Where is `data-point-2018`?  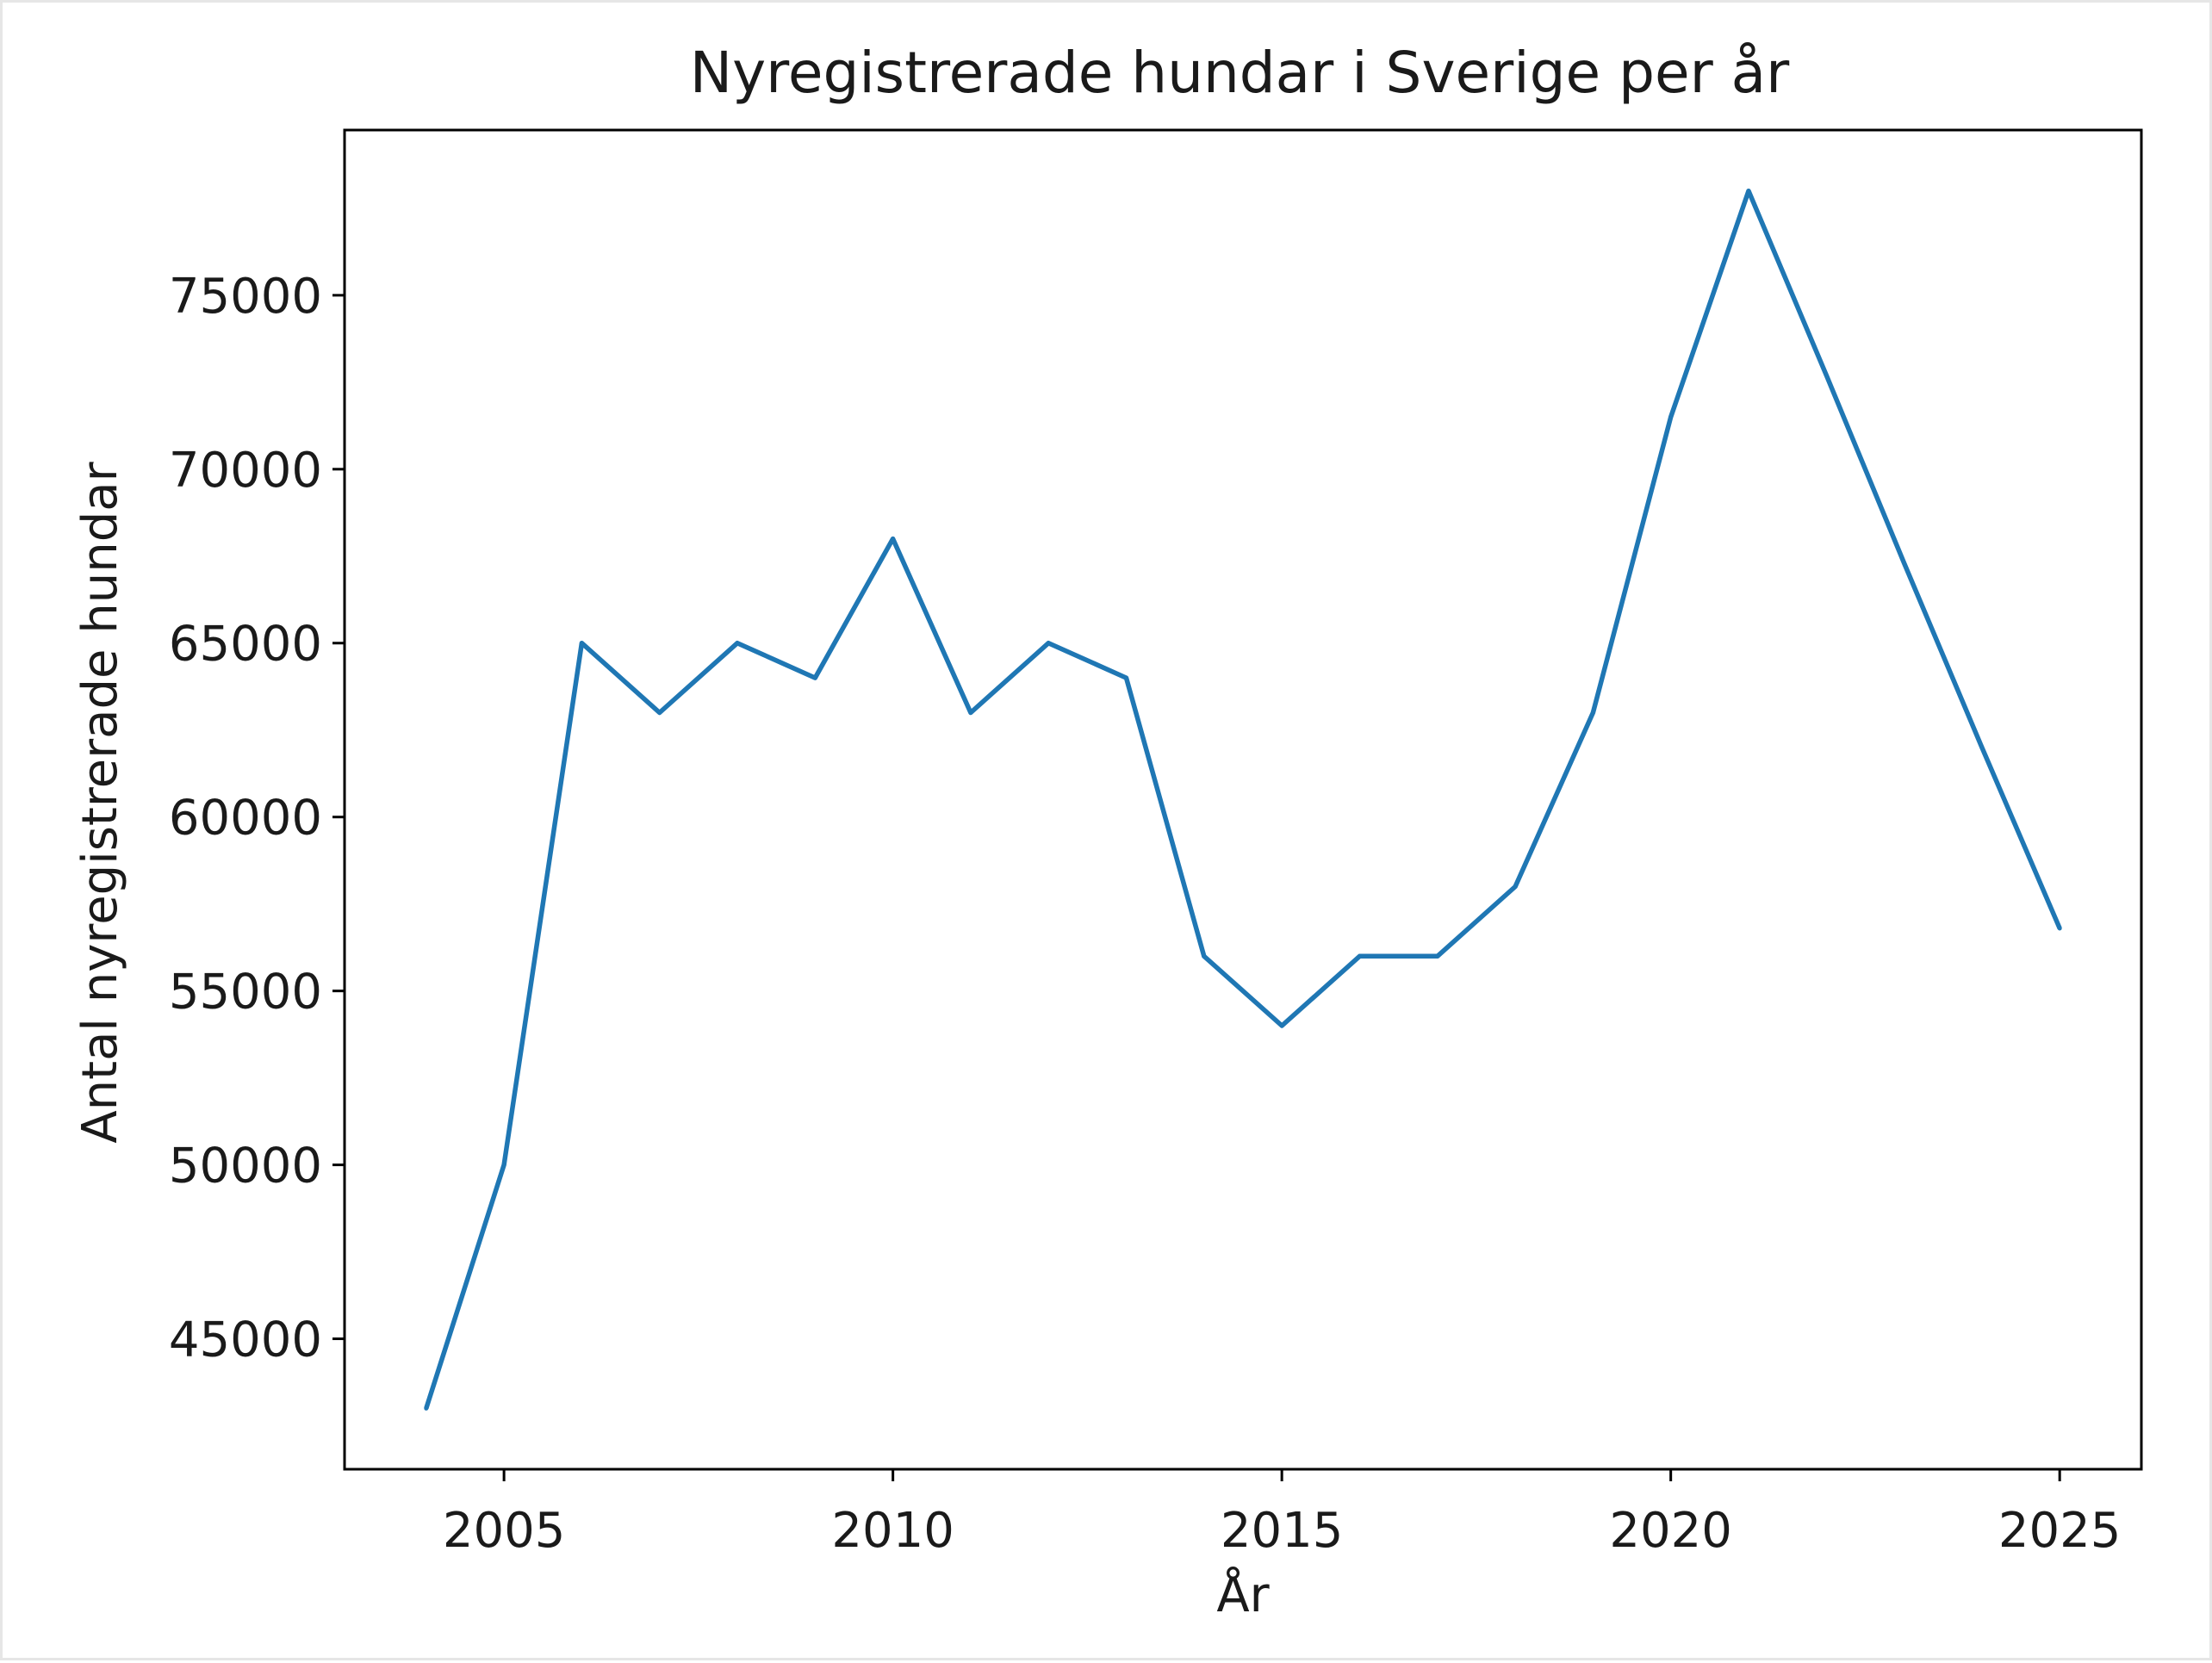
data-point-2018 is located at coordinates (1515, 886).